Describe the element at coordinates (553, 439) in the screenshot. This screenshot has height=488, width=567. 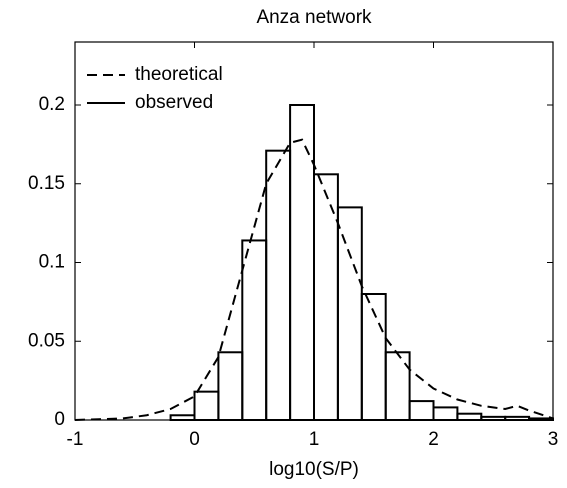
I see `x-tick-label: 3` at that location.